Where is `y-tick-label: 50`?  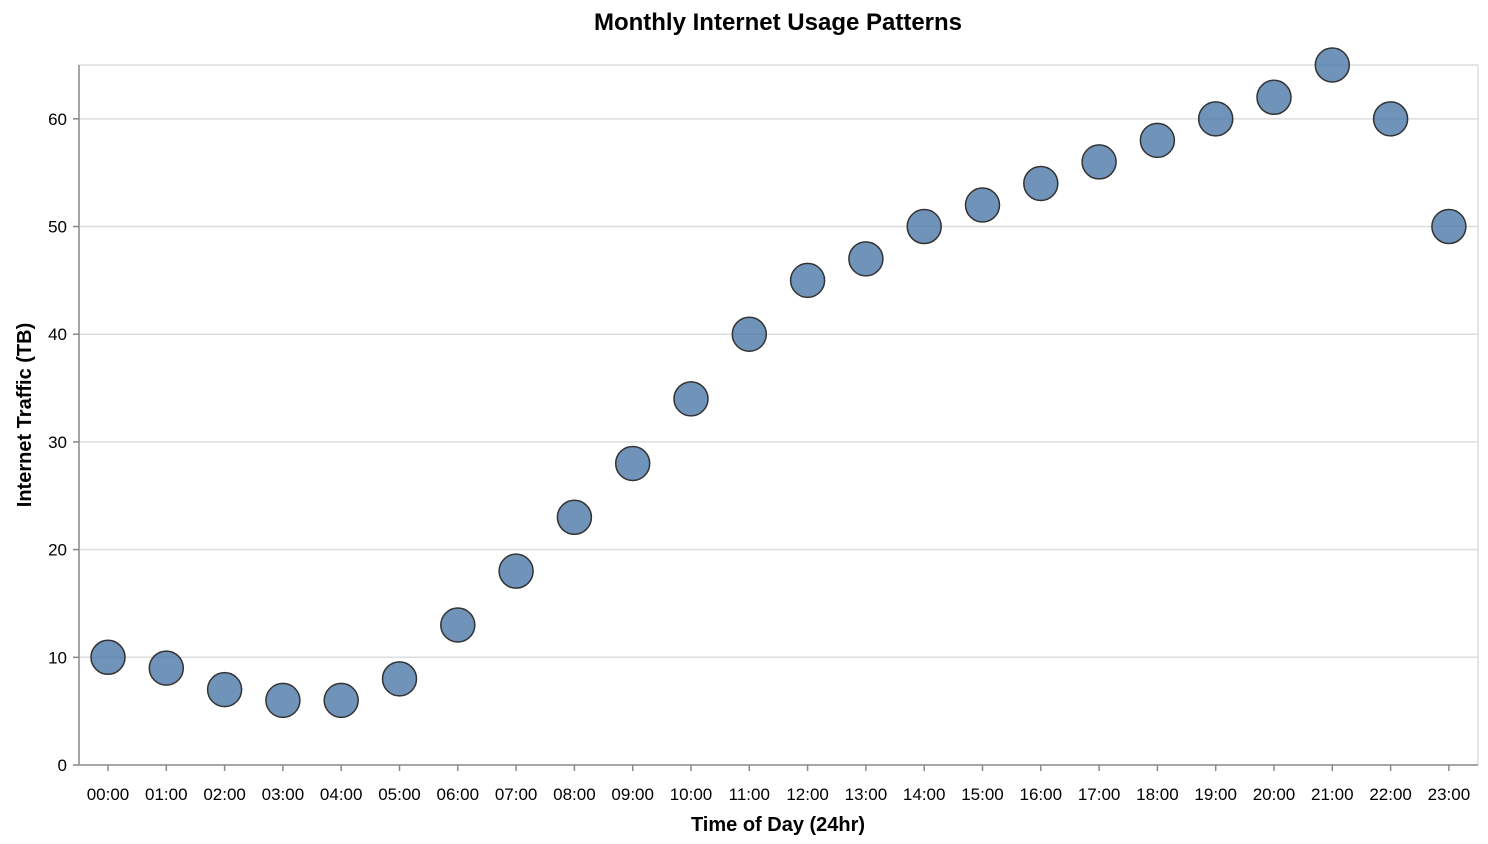
y-tick-label: 50 is located at coordinates (57, 227).